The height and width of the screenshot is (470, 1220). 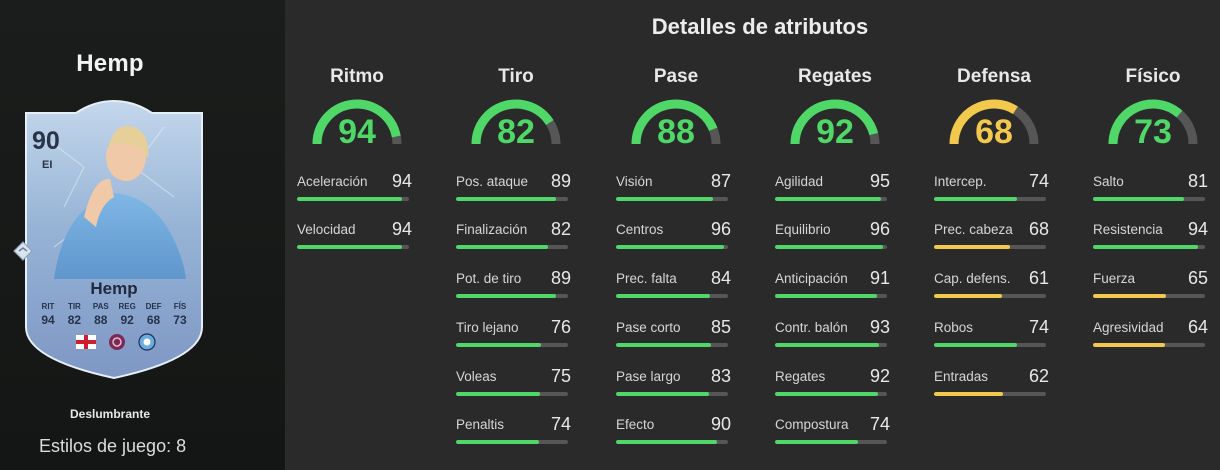 What do you see at coordinates (476, 376) in the screenshot?
I see `attribute-name: Voleas` at bounding box center [476, 376].